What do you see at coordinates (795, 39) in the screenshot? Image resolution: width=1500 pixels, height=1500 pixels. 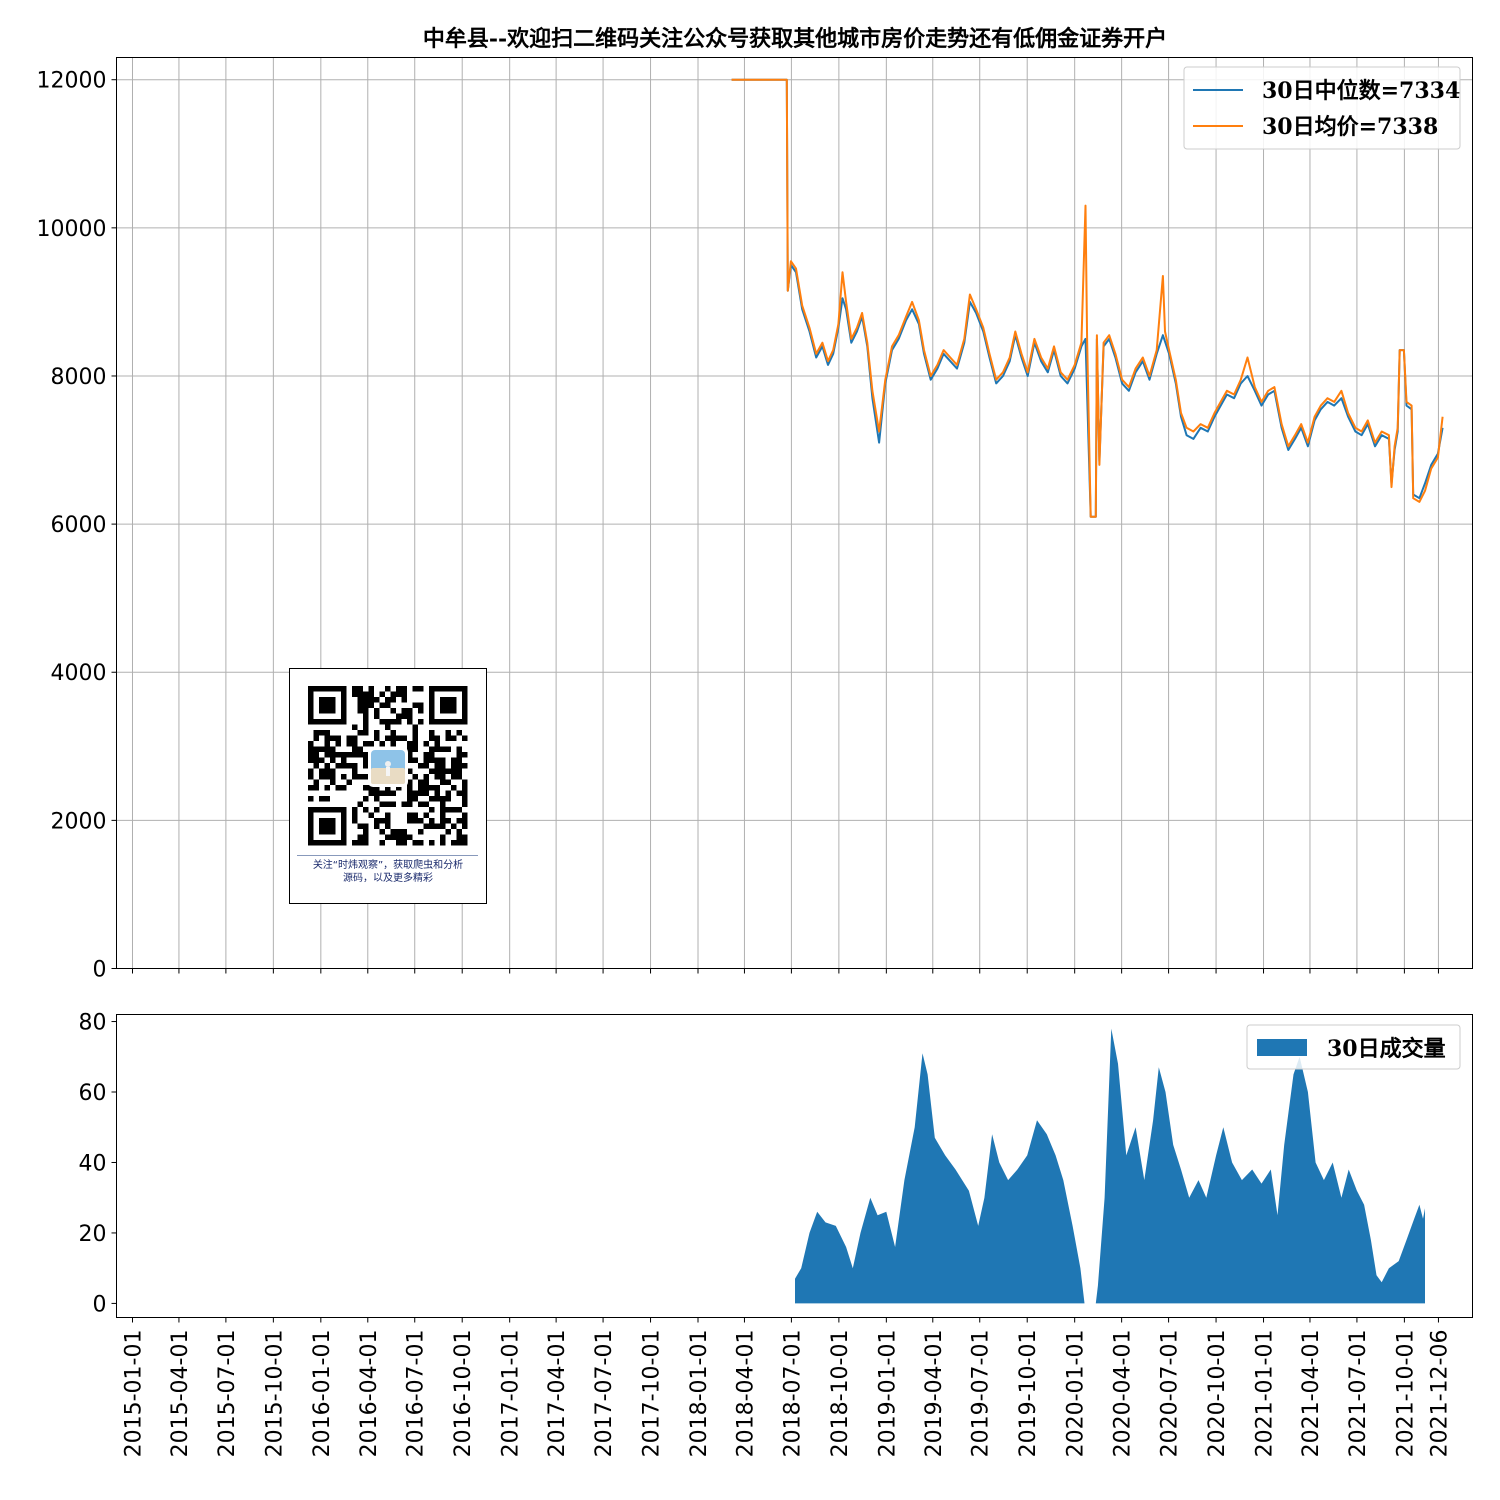 I see `chart-title: 中牟县--欢迎扫二维码关注公众号获取其他城市房价走势还有低佣金证券开户` at bounding box center [795, 39].